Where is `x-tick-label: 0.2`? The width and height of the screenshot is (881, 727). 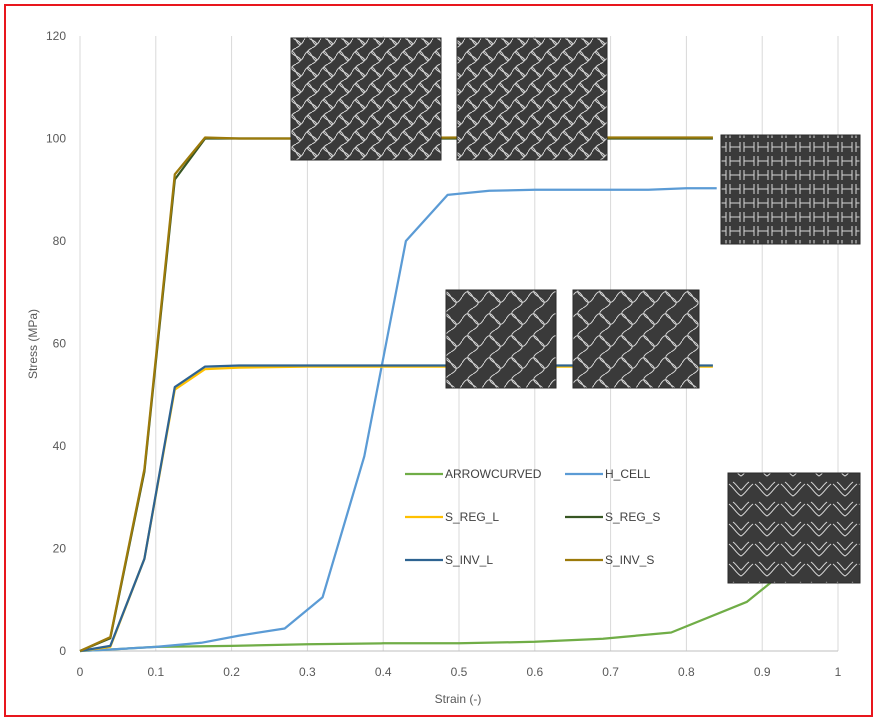
x-tick-label: 0.2 is located at coordinates (231, 672).